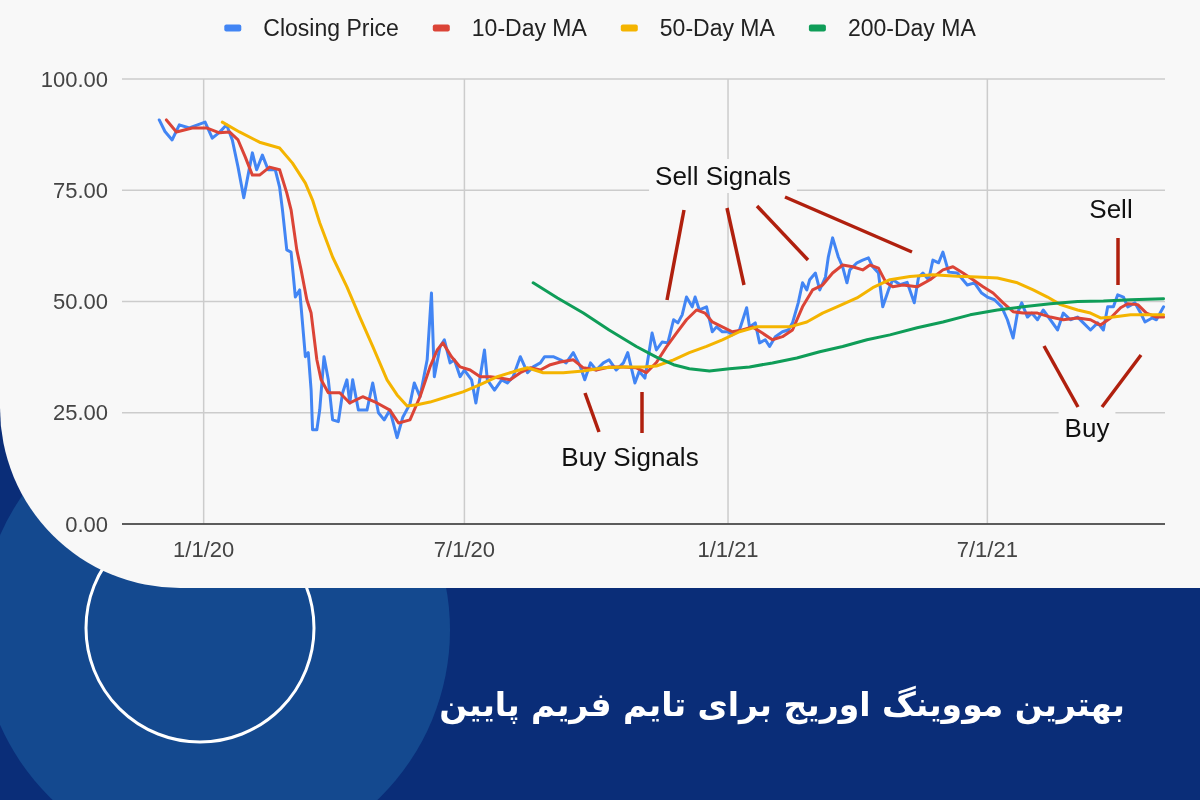 This screenshot has width=1200, height=800. What do you see at coordinates (204, 549) in the screenshot?
I see `x-tick-label: 1/1/20` at bounding box center [204, 549].